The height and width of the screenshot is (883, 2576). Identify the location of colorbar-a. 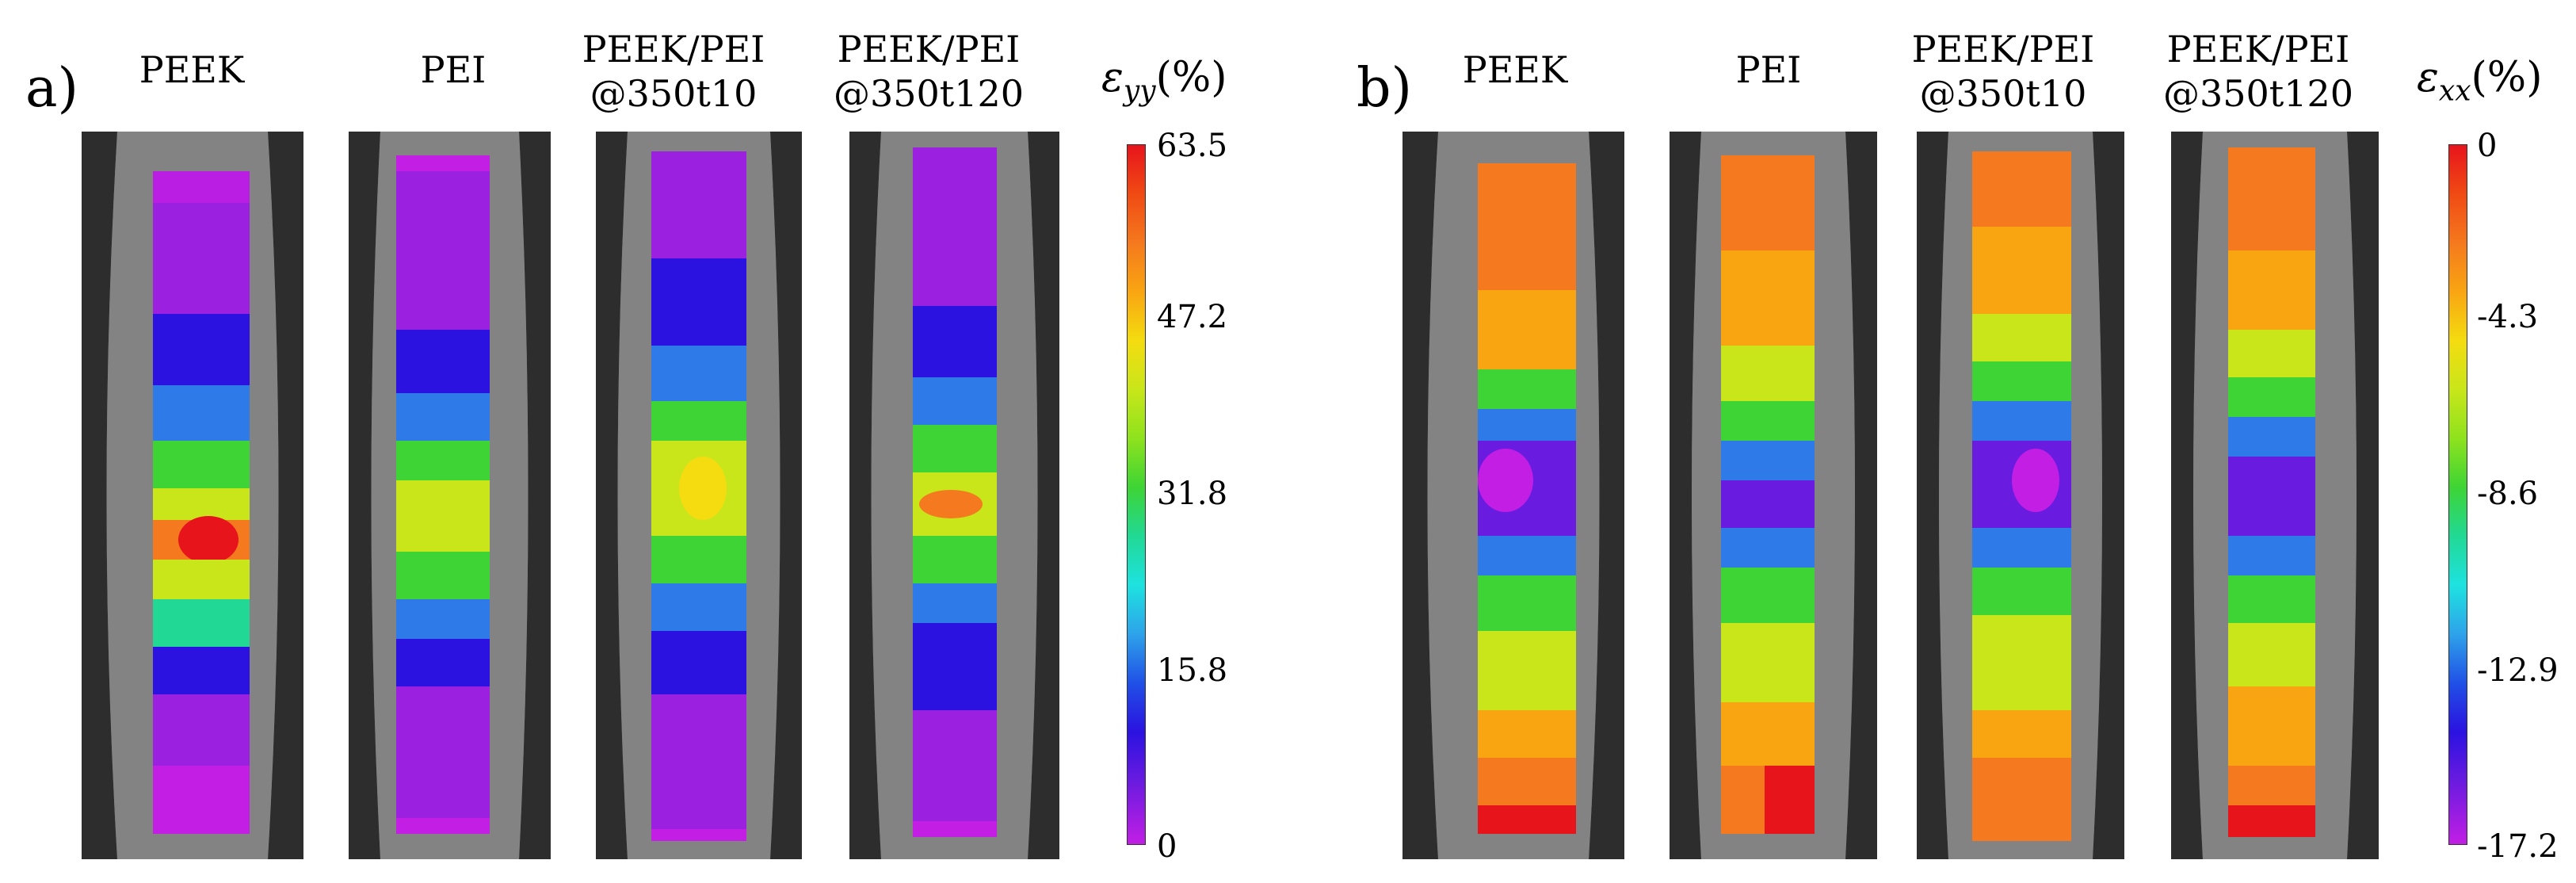
(1136, 494).